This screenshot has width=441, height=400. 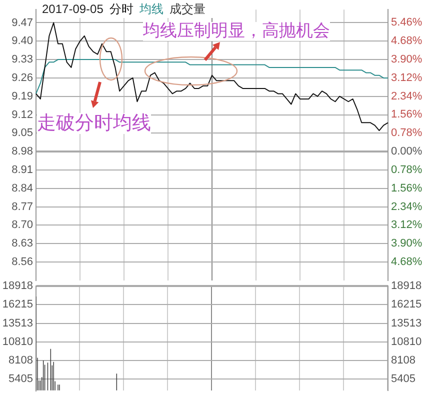 I want to click on text: 成交量, so click(x=187, y=9).